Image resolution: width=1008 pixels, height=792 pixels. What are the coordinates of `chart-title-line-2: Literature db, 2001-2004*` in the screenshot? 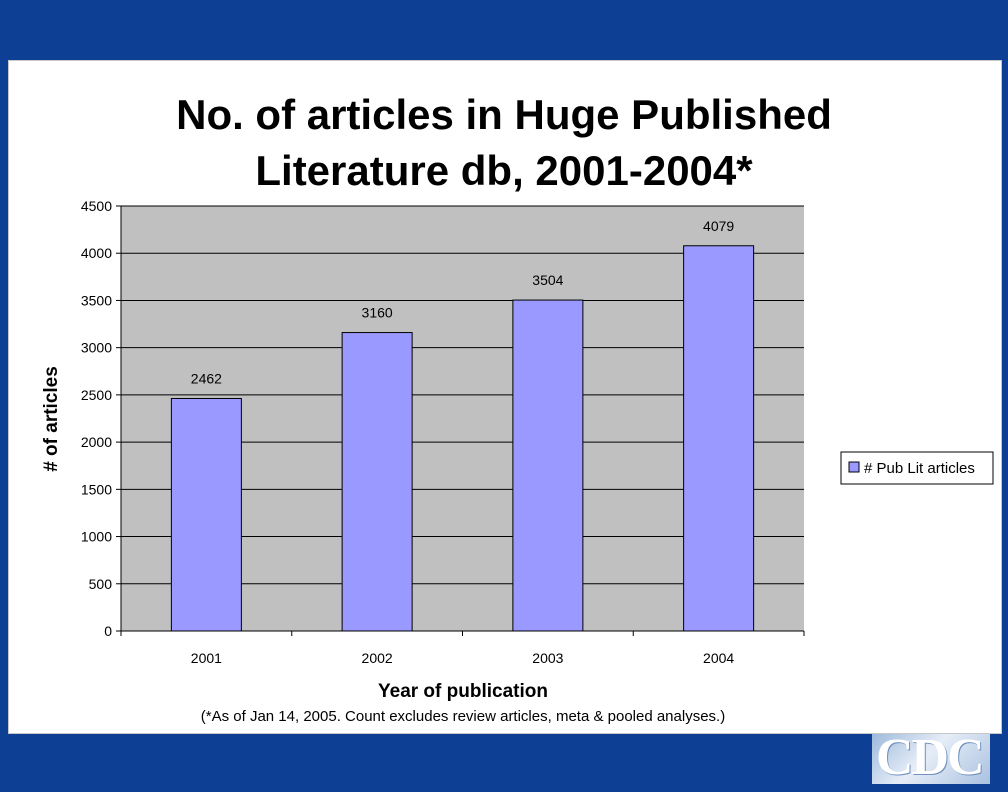 It's located at (504, 170).